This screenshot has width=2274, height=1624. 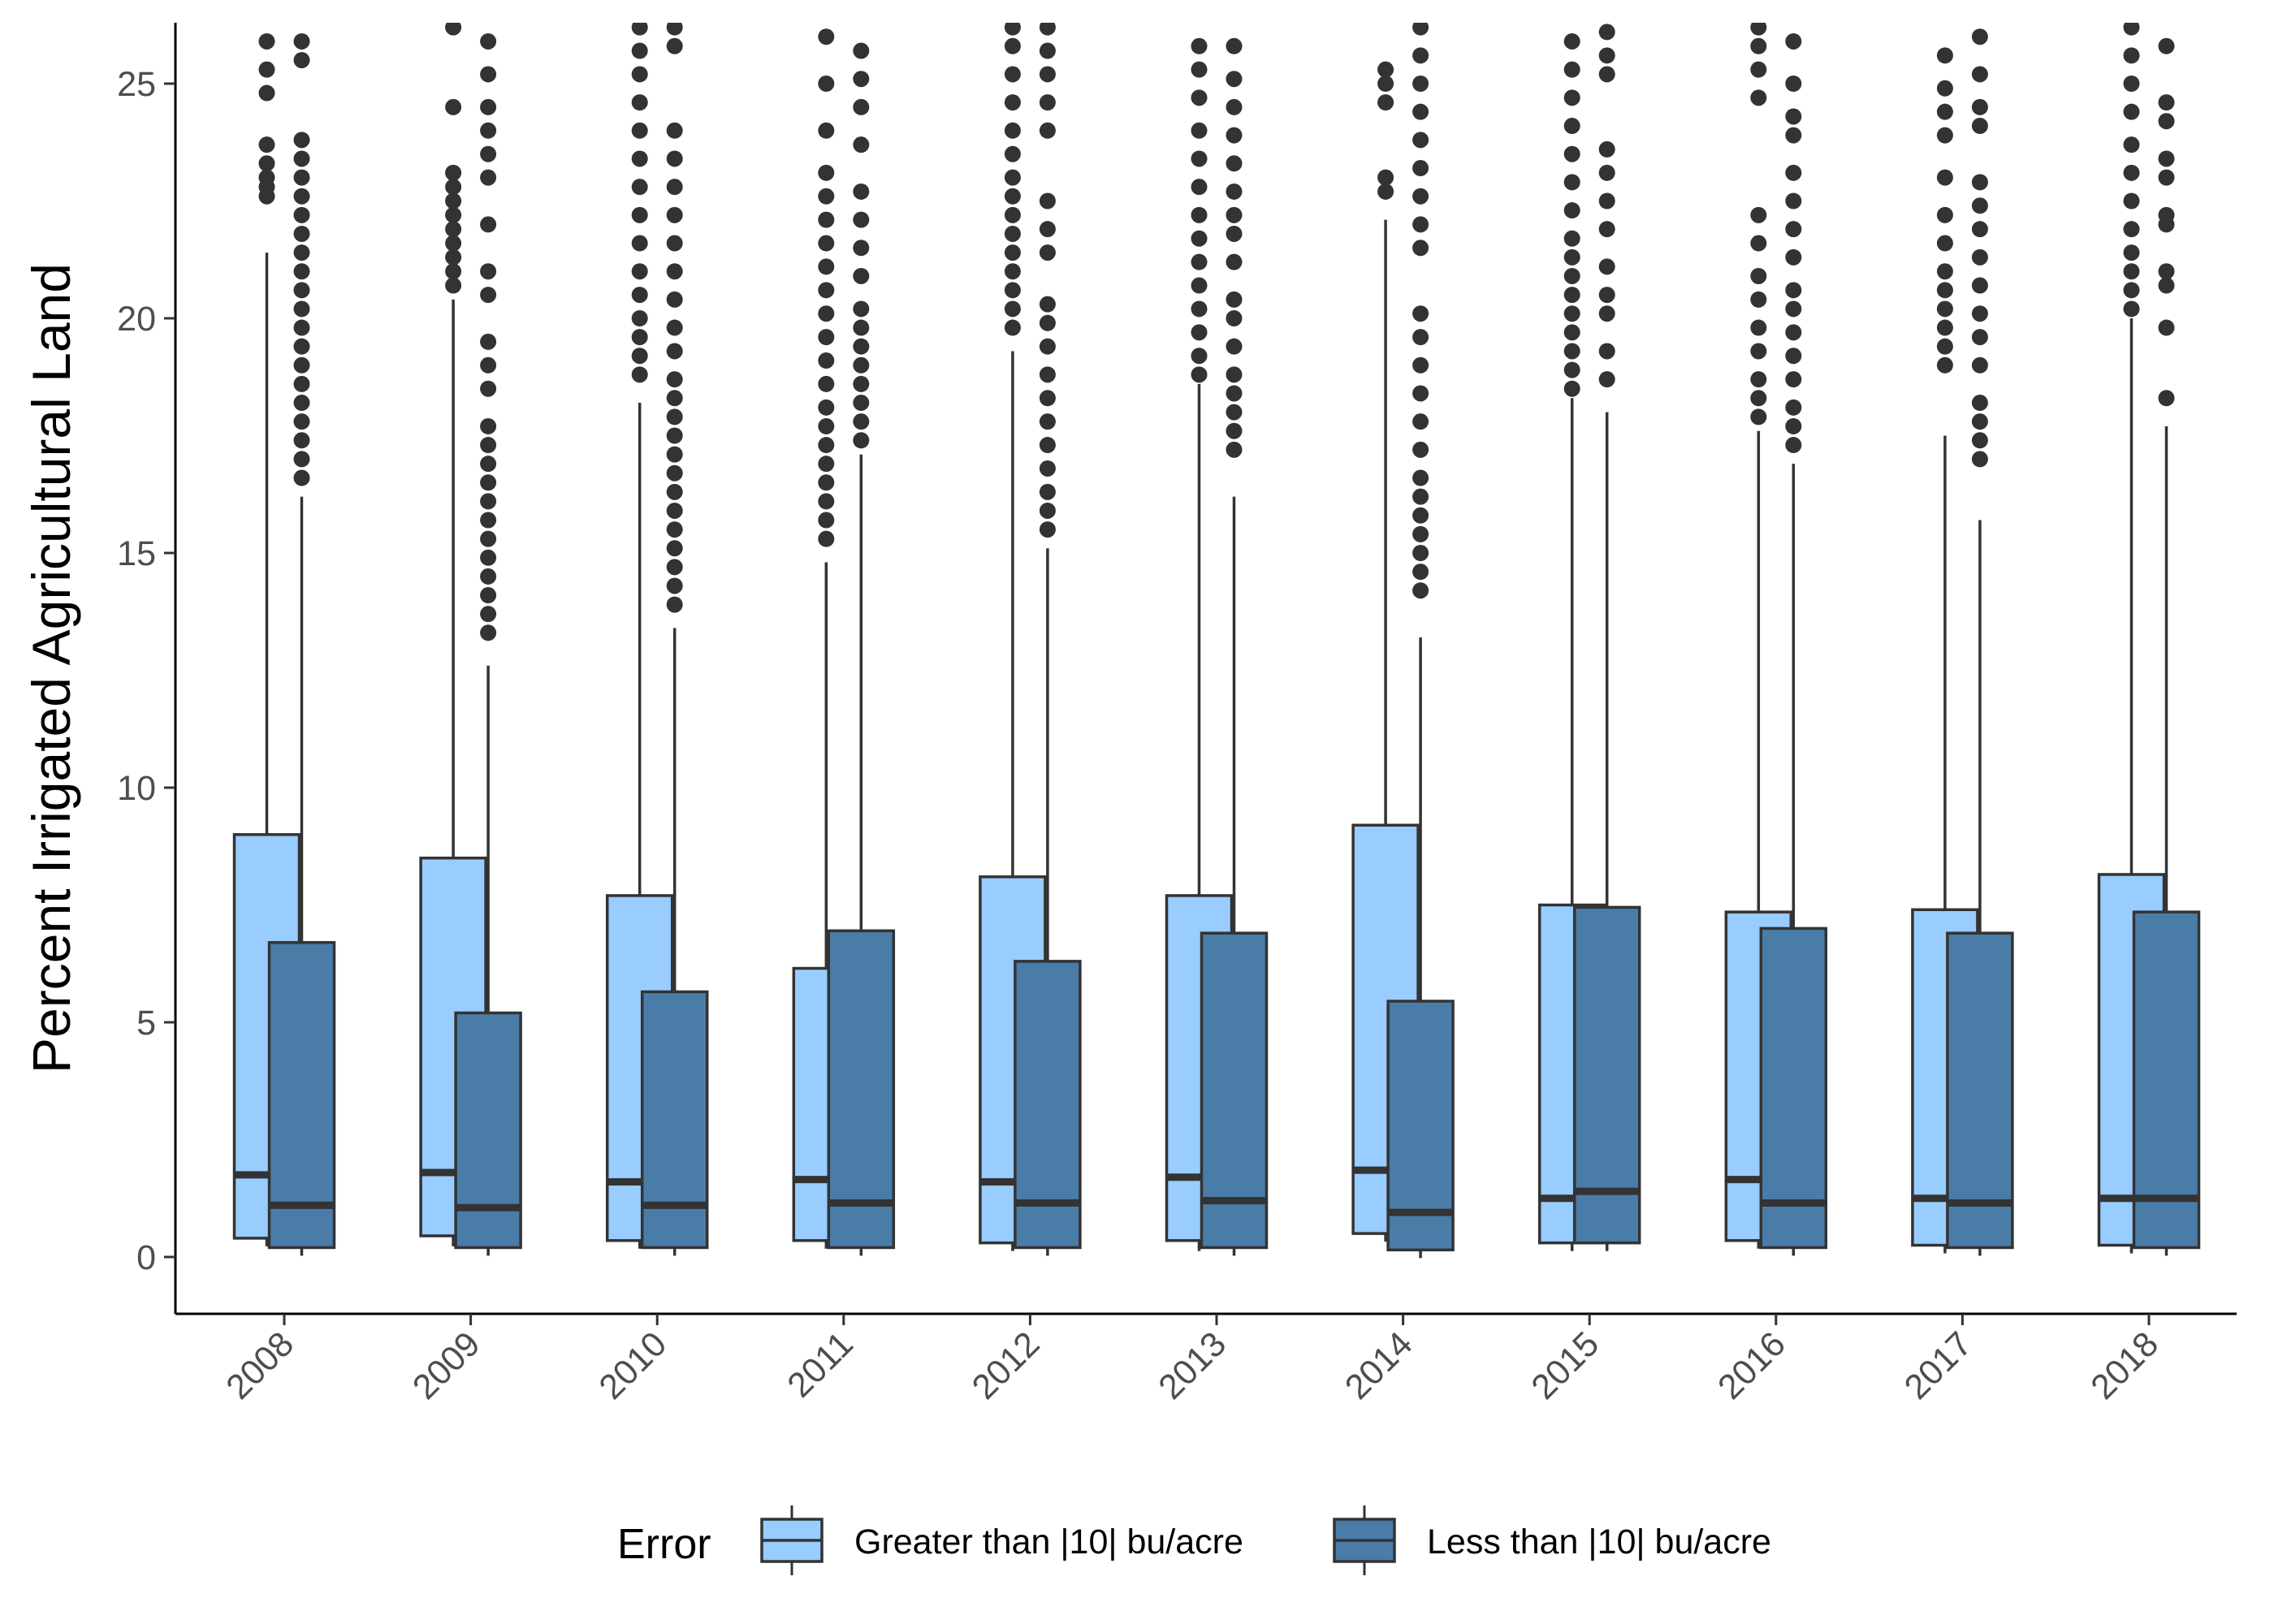 What do you see at coordinates (146, 1258) in the screenshot?
I see `y-tick-label: 0` at bounding box center [146, 1258].